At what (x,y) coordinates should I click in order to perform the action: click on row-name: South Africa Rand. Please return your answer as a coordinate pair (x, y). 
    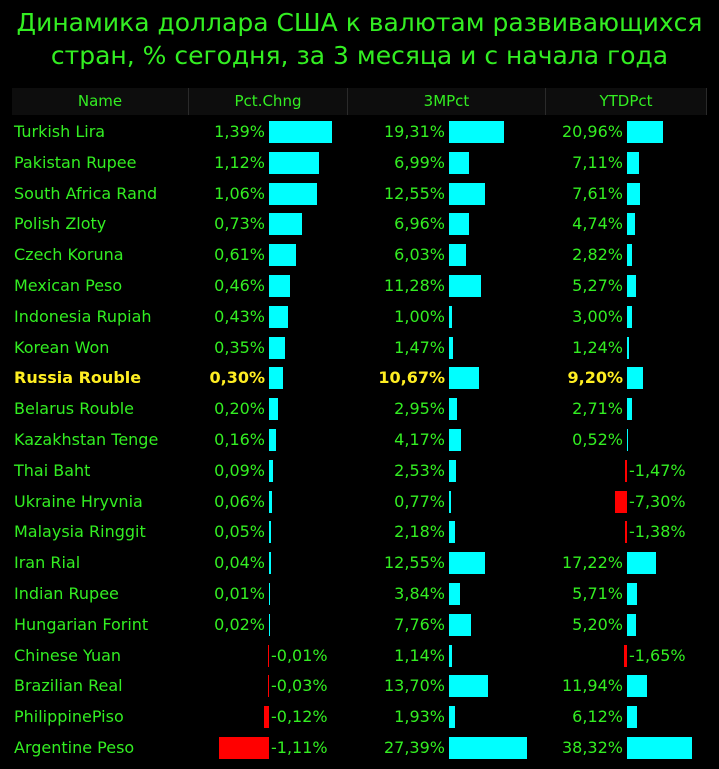
    Looking at the image, I should click on (86, 193).